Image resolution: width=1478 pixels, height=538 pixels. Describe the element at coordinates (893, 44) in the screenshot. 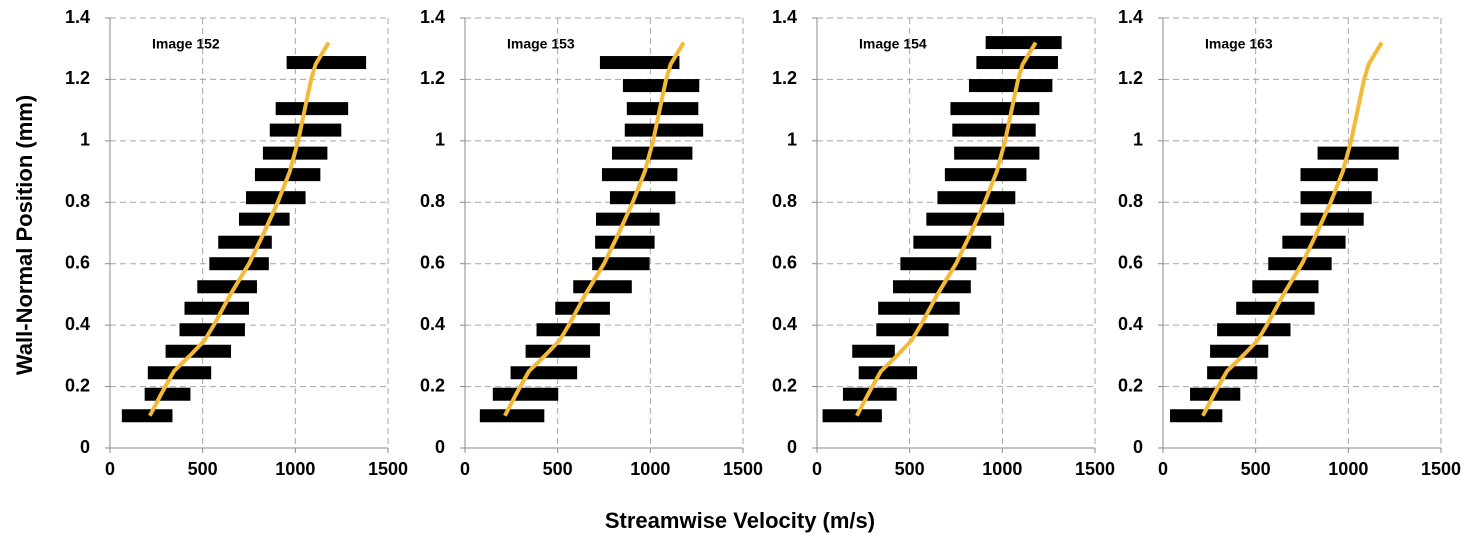

I see `panel-title: Image 154` at that location.